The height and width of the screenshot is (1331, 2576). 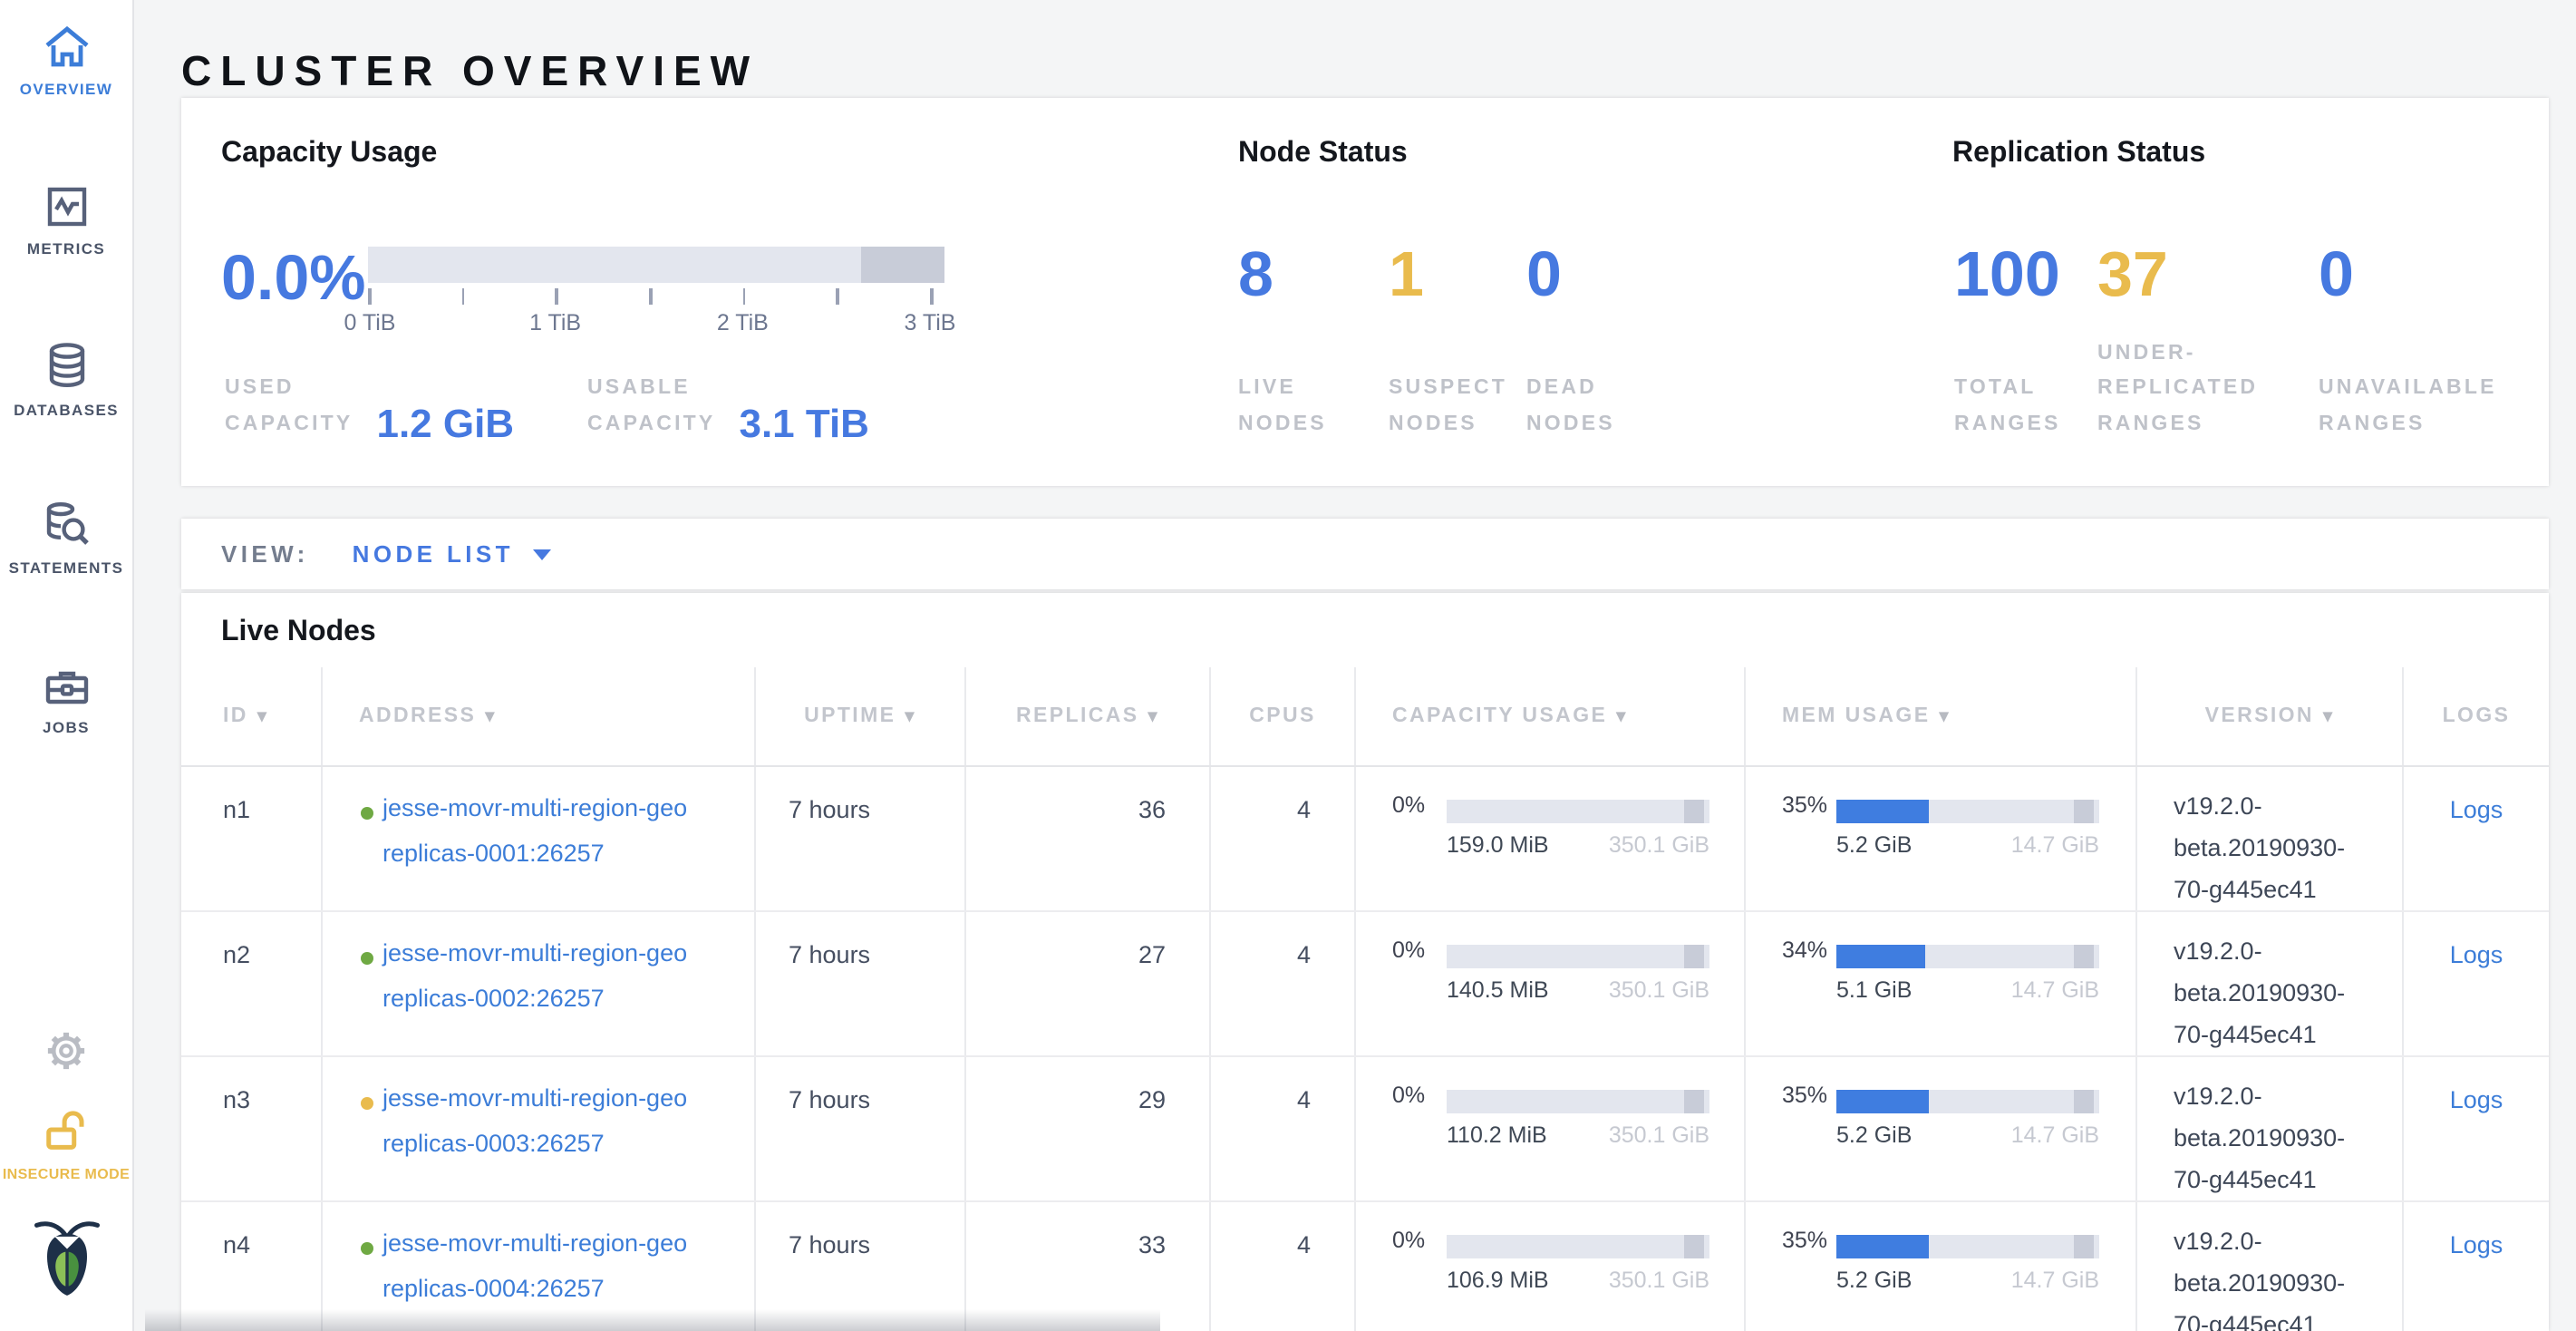 I want to click on unavailable-ranges-label: UNAVAILABLE RANGES, so click(x=2408, y=406).